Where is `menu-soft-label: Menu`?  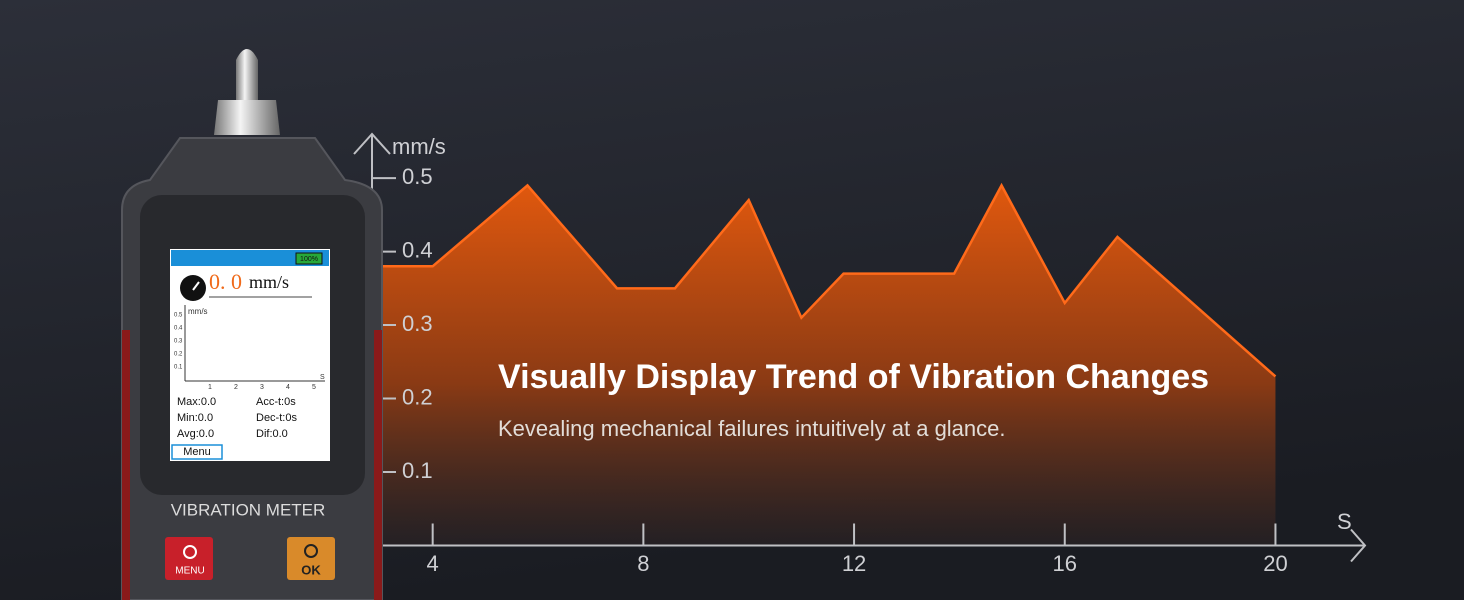 menu-soft-label: Menu is located at coordinates (197, 452).